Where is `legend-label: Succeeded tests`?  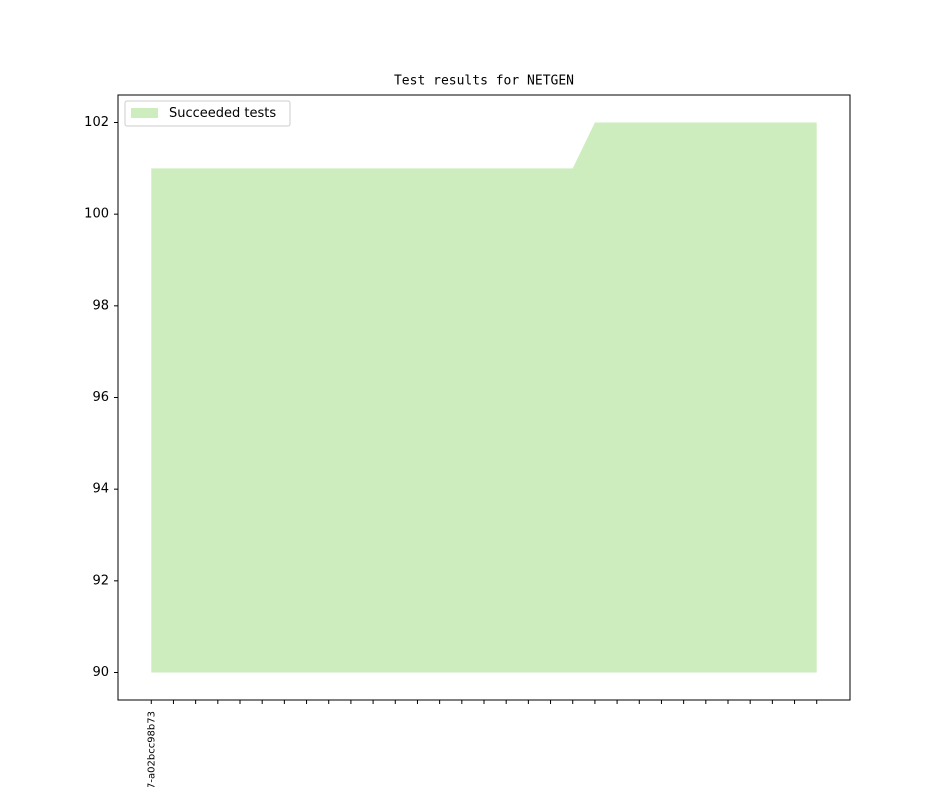 legend-label: Succeeded tests is located at coordinates (222, 113).